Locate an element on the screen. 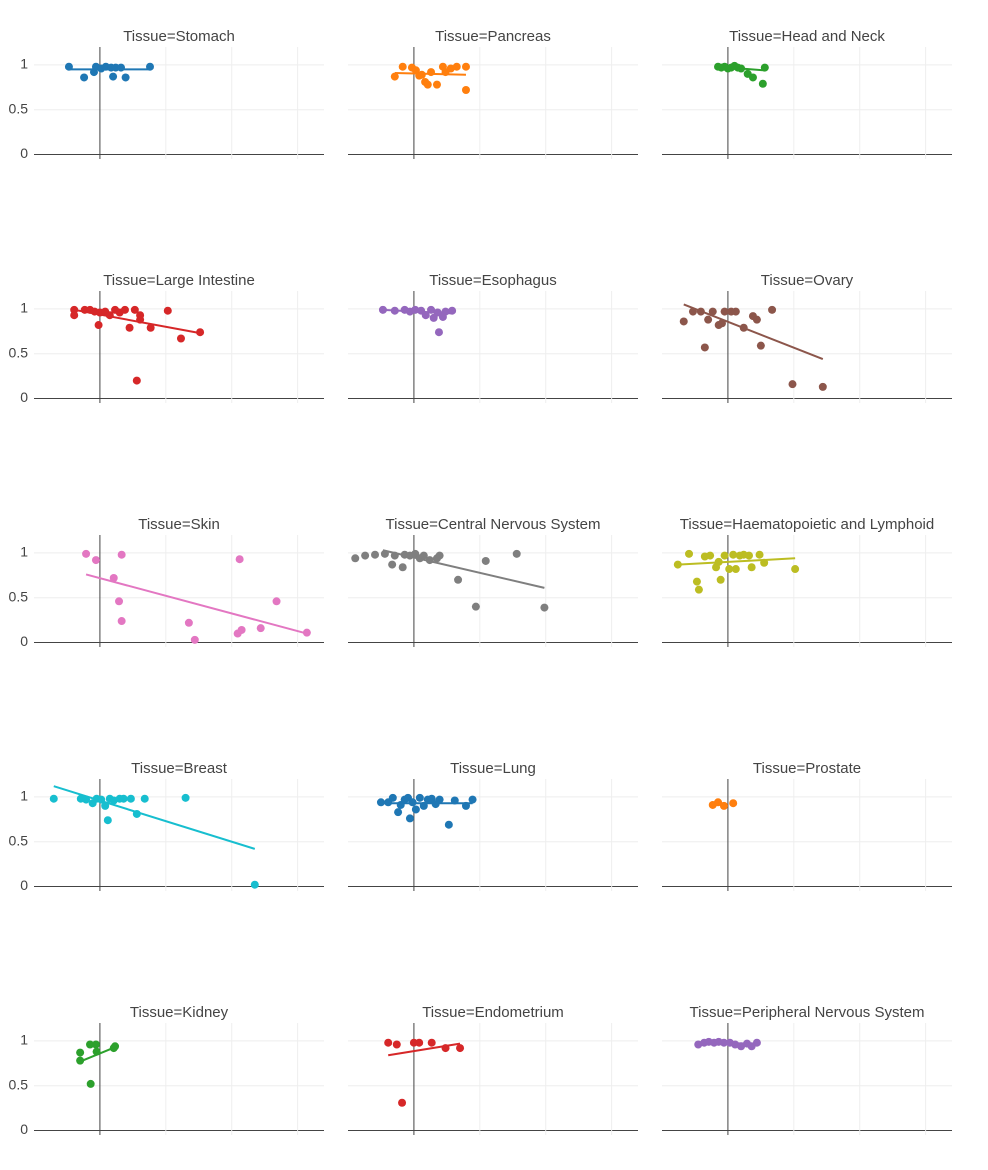 This screenshot has width=988, height=1170. subplot-title: Tissue=Breast is located at coordinates (179, 768).